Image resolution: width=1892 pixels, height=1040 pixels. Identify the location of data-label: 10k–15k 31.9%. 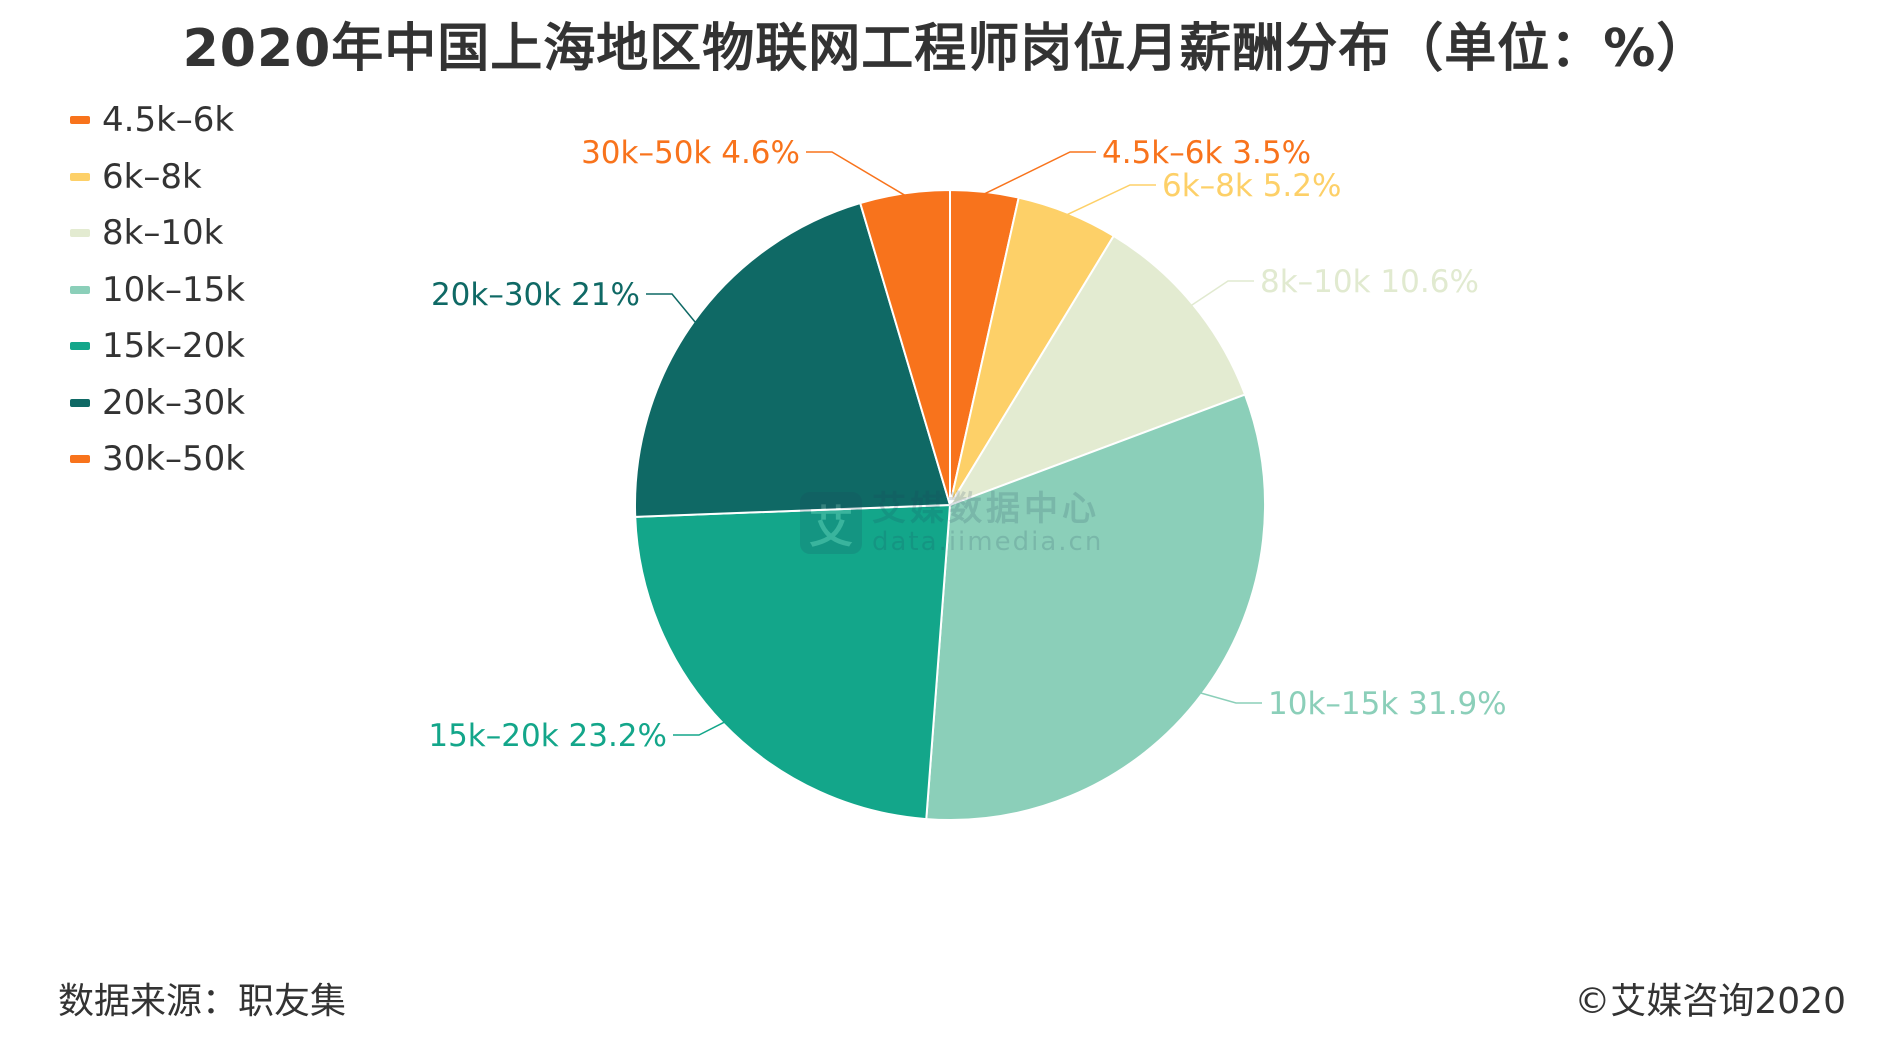
(1387, 704).